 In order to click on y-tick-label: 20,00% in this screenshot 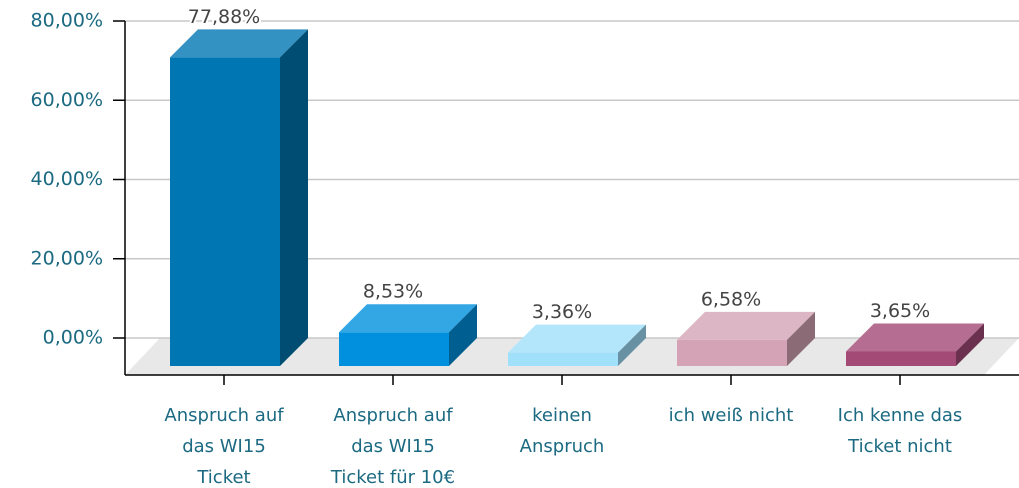, I will do `click(67, 258)`.